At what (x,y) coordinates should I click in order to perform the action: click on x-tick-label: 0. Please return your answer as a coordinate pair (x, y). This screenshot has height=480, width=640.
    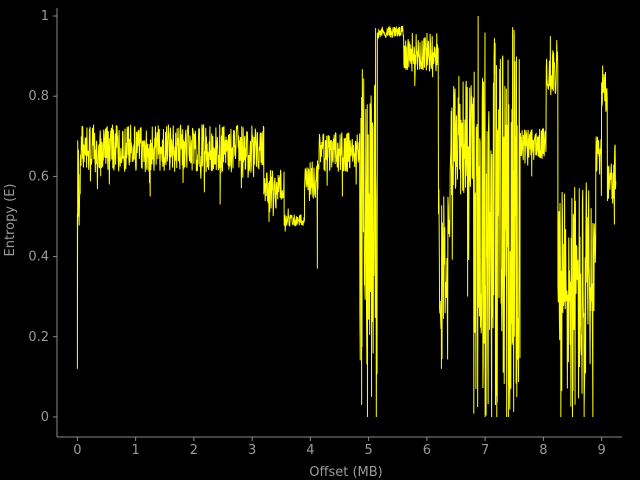
    Looking at the image, I should click on (77, 450).